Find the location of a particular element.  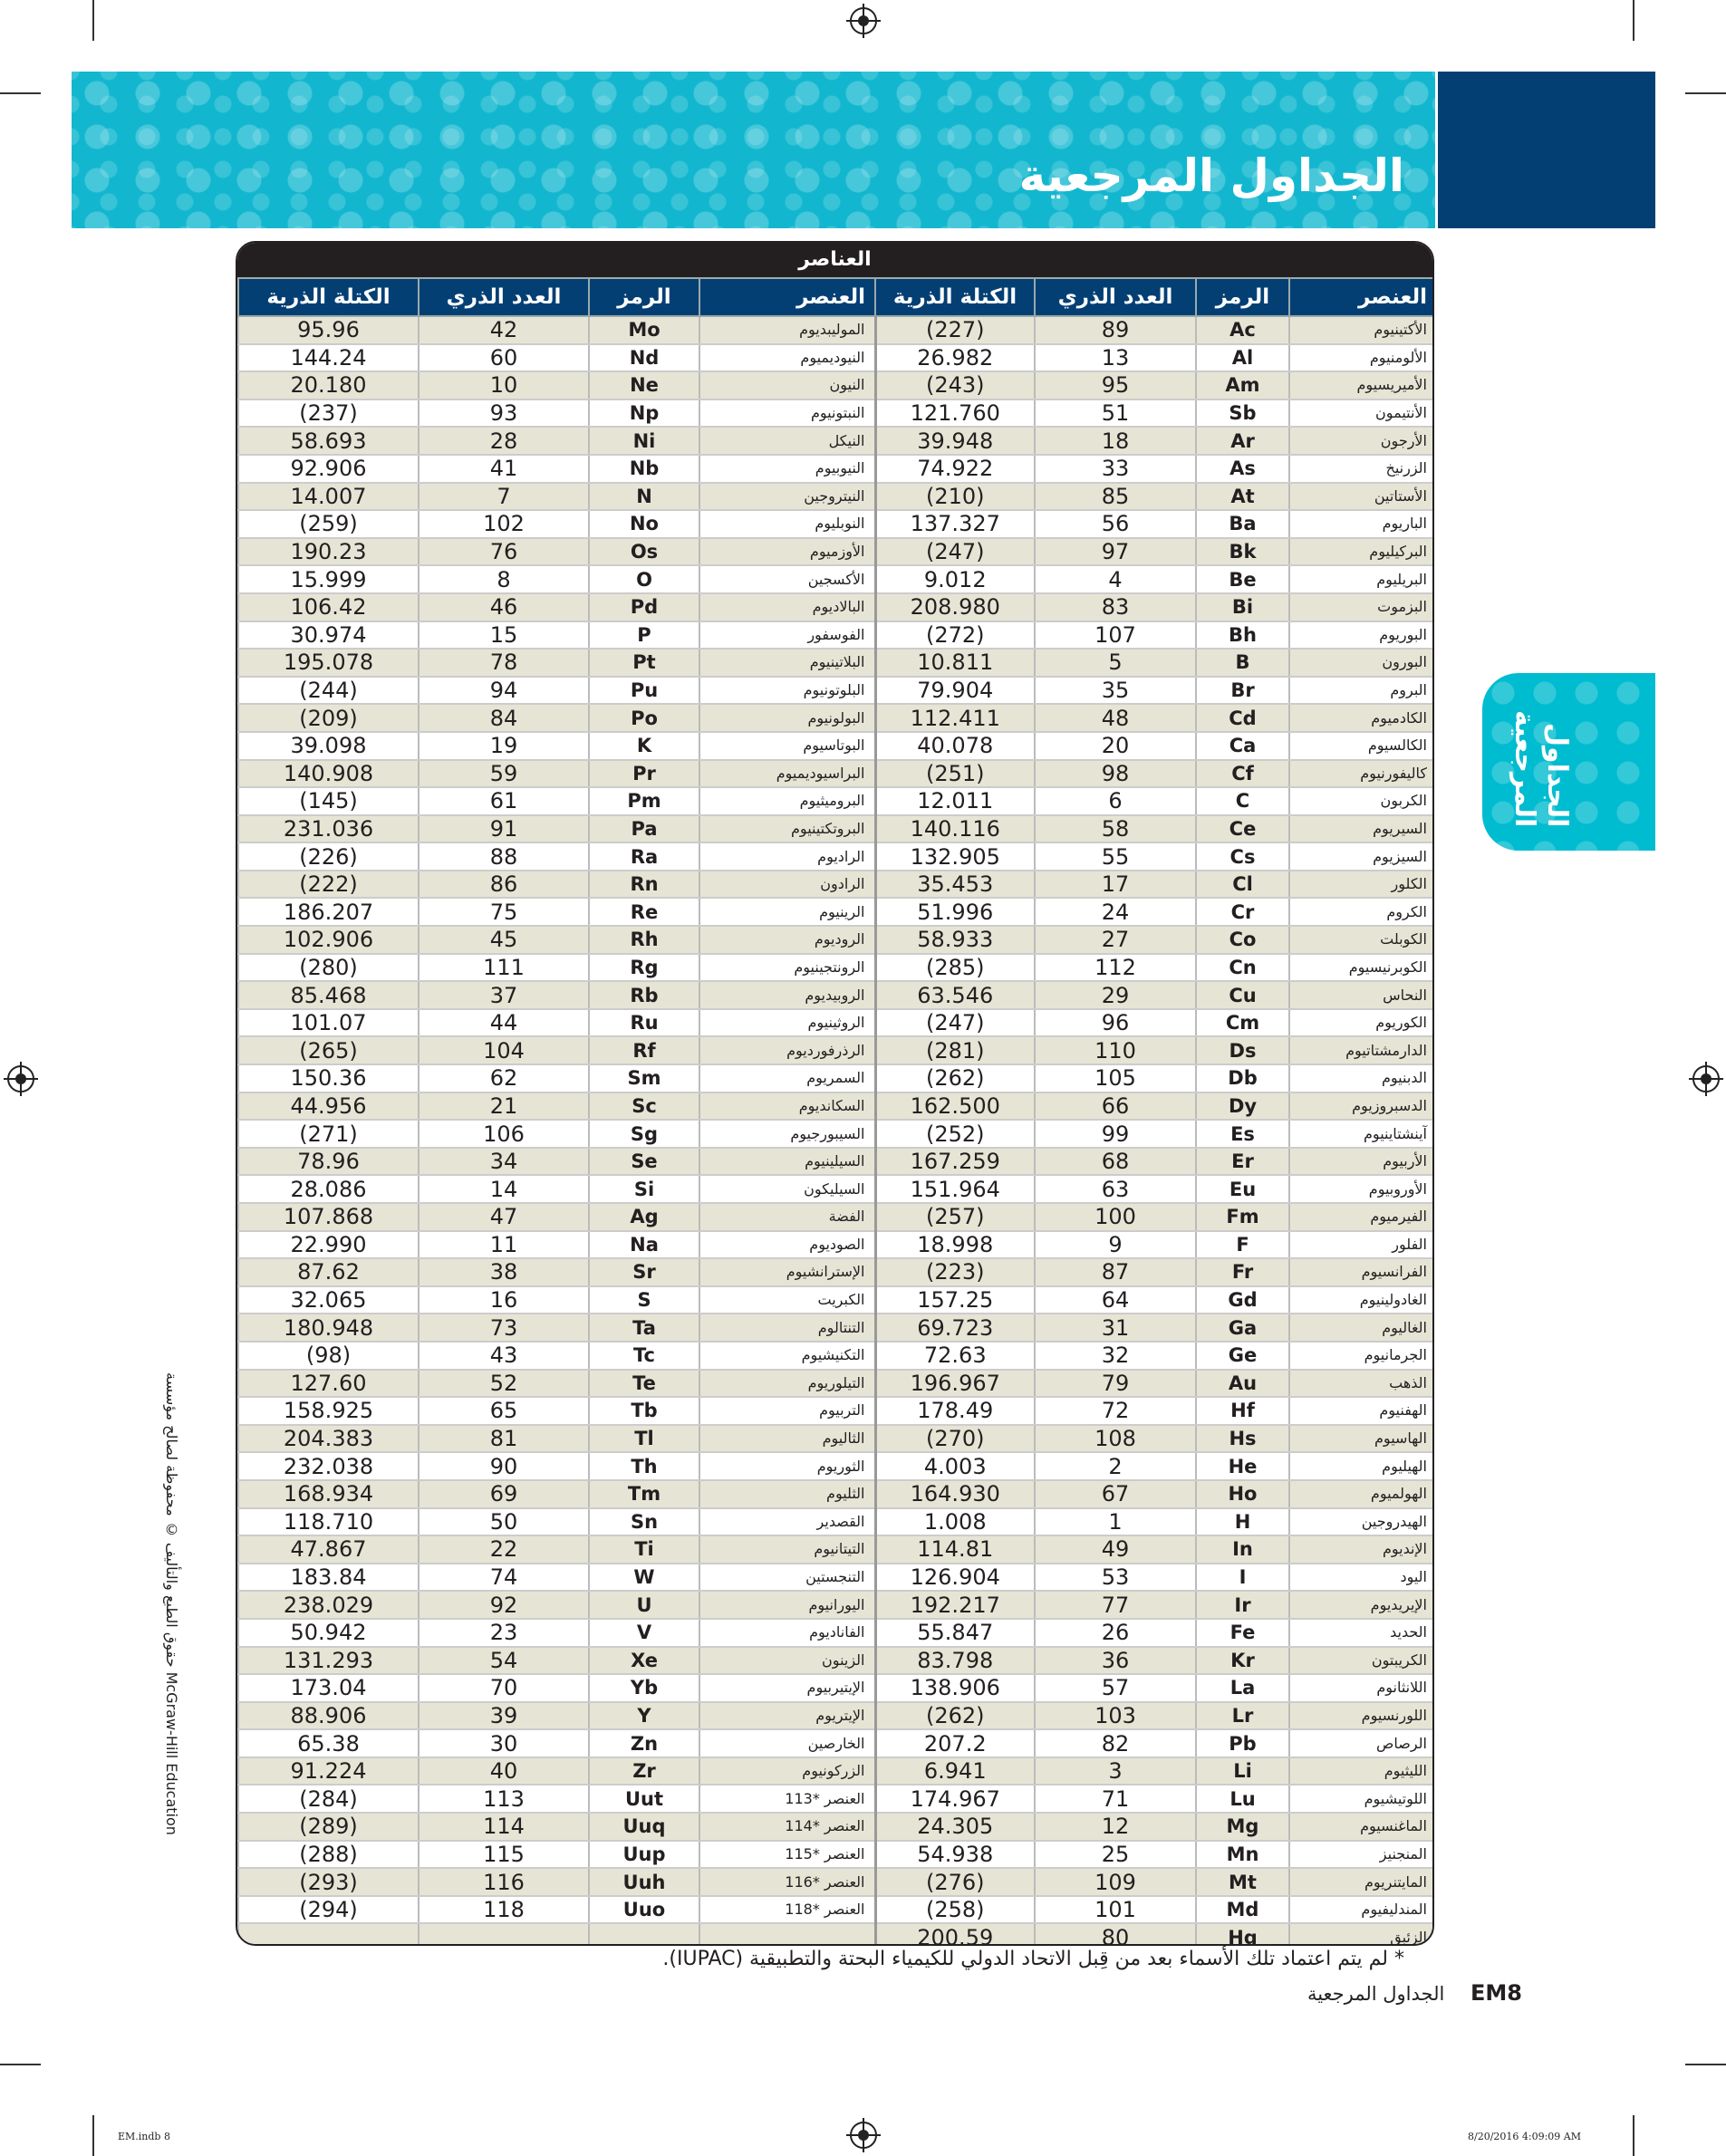

atomic-mass: 26.982 is located at coordinates (954, 358).